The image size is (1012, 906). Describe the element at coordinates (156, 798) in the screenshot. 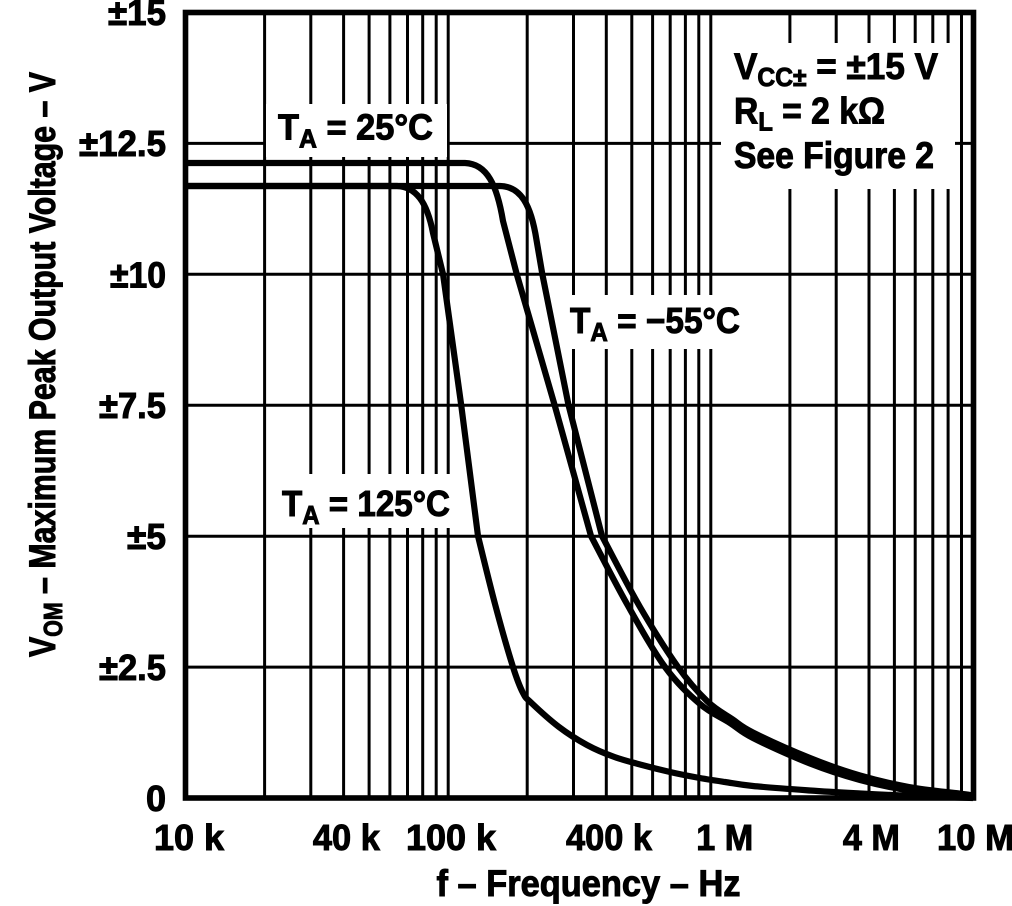

I see `svg-text: 0` at that location.